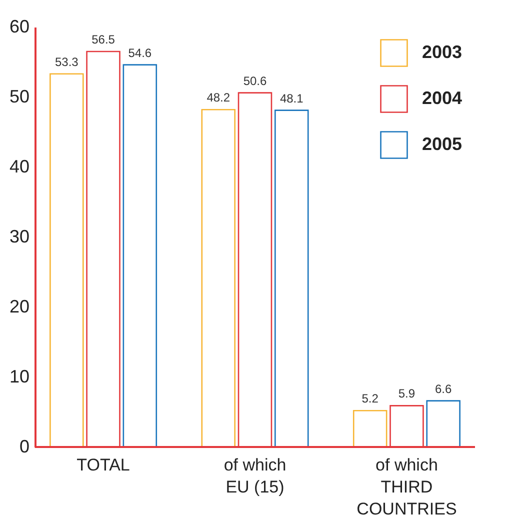 The height and width of the screenshot is (526, 510). Describe the element at coordinates (19, 376) in the screenshot. I see `y-tick-label: 10` at that location.